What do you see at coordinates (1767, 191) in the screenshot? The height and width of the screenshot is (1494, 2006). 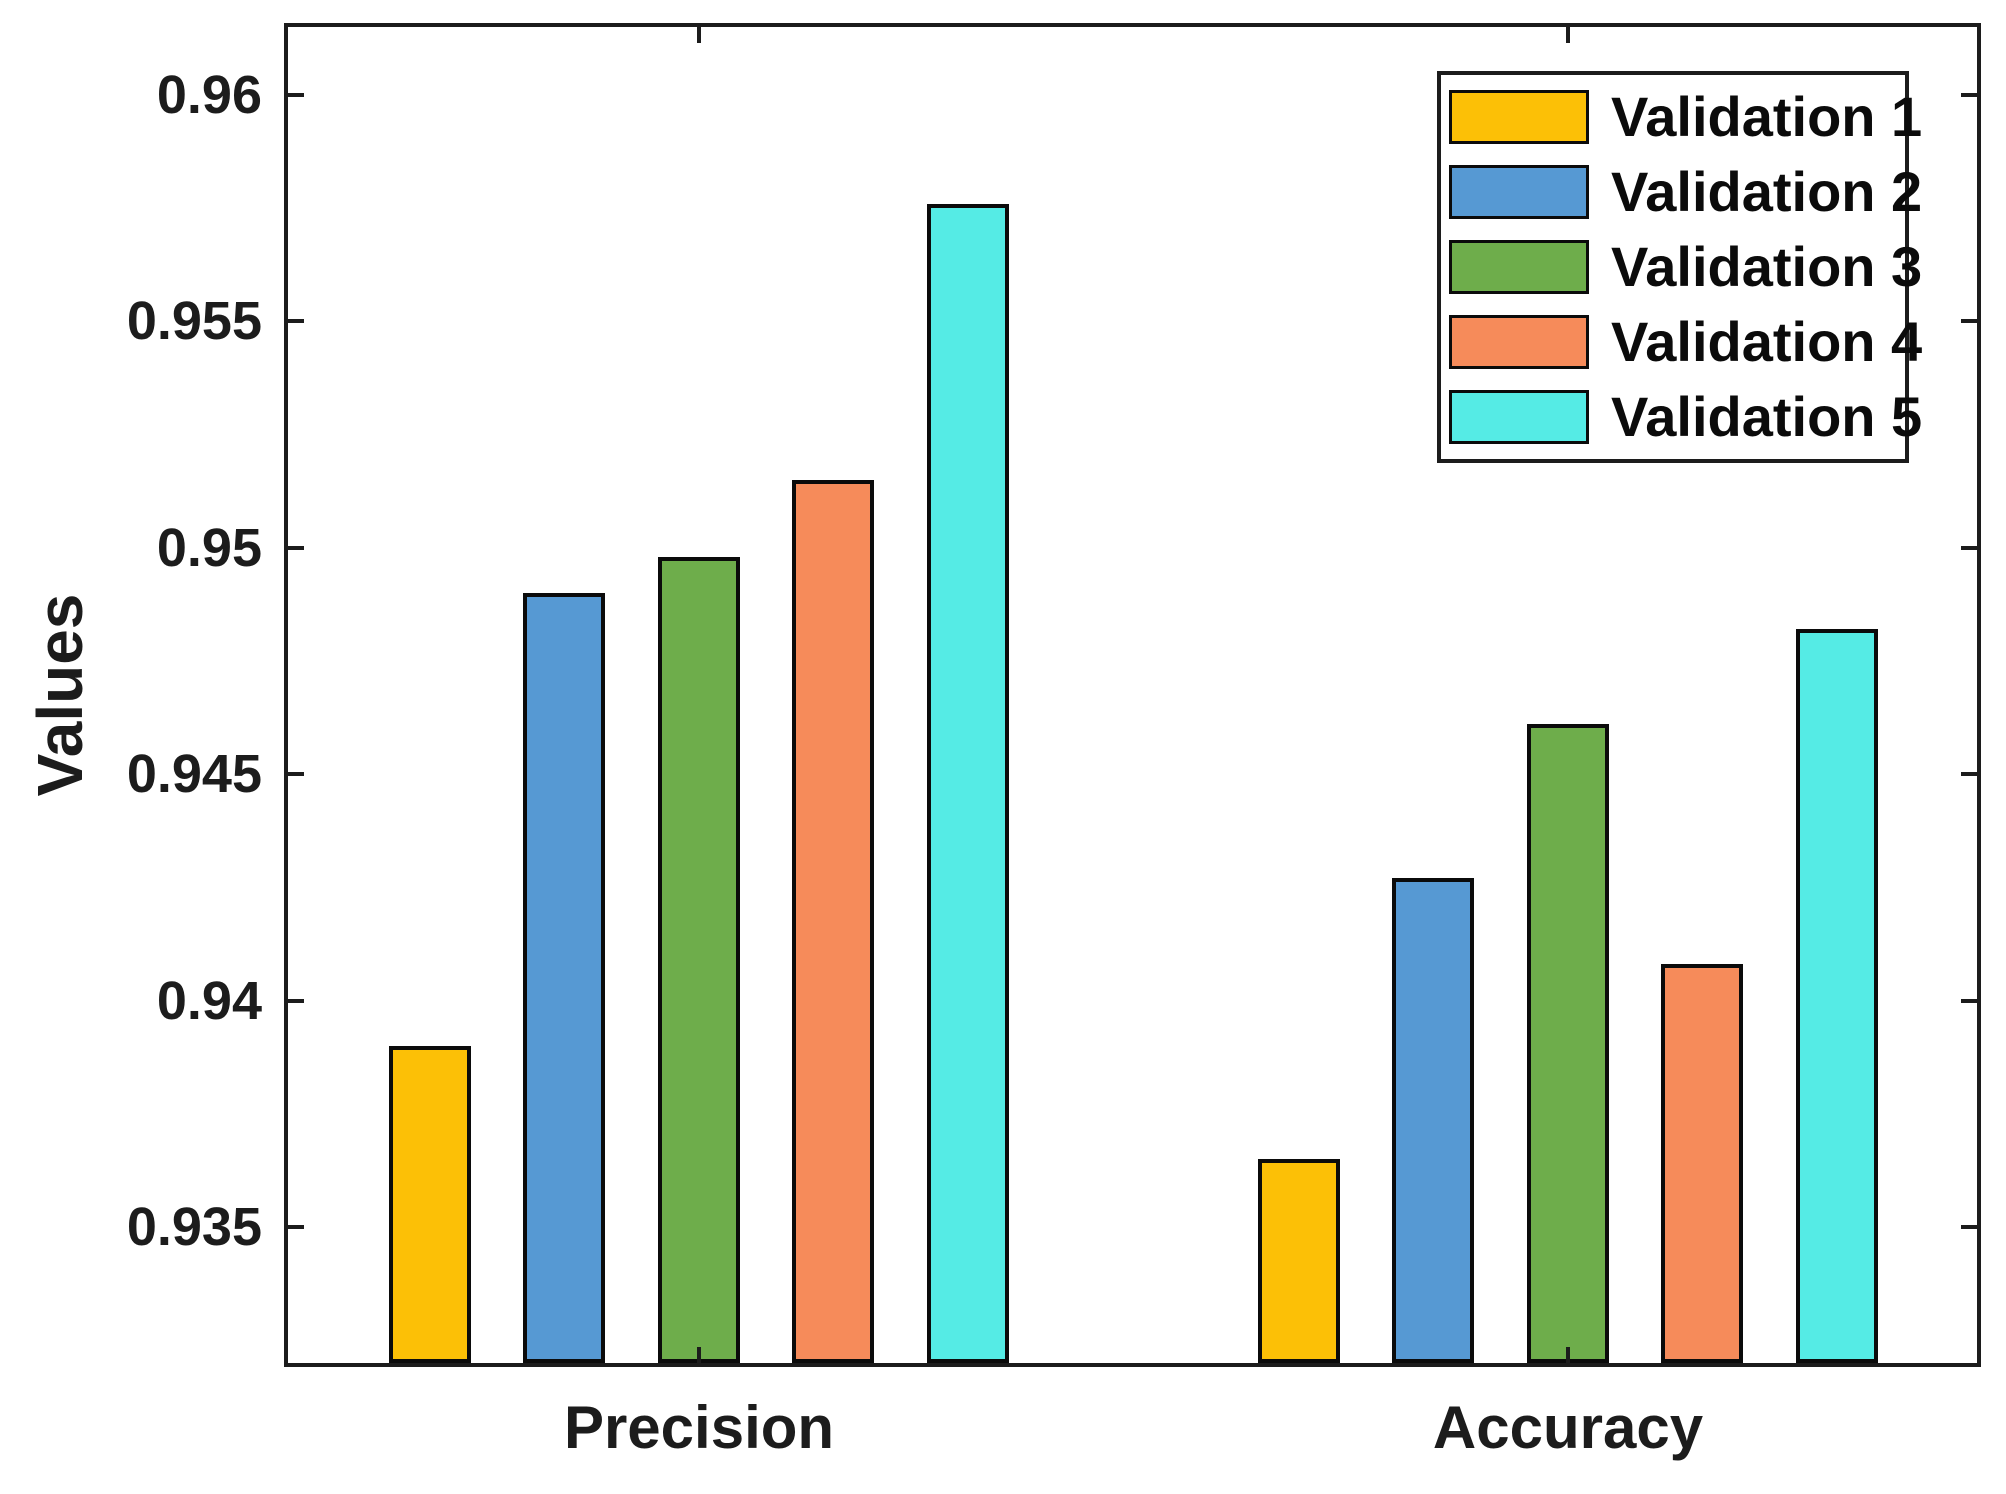 I see `legend-label: Validation 2` at bounding box center [1767, 191].